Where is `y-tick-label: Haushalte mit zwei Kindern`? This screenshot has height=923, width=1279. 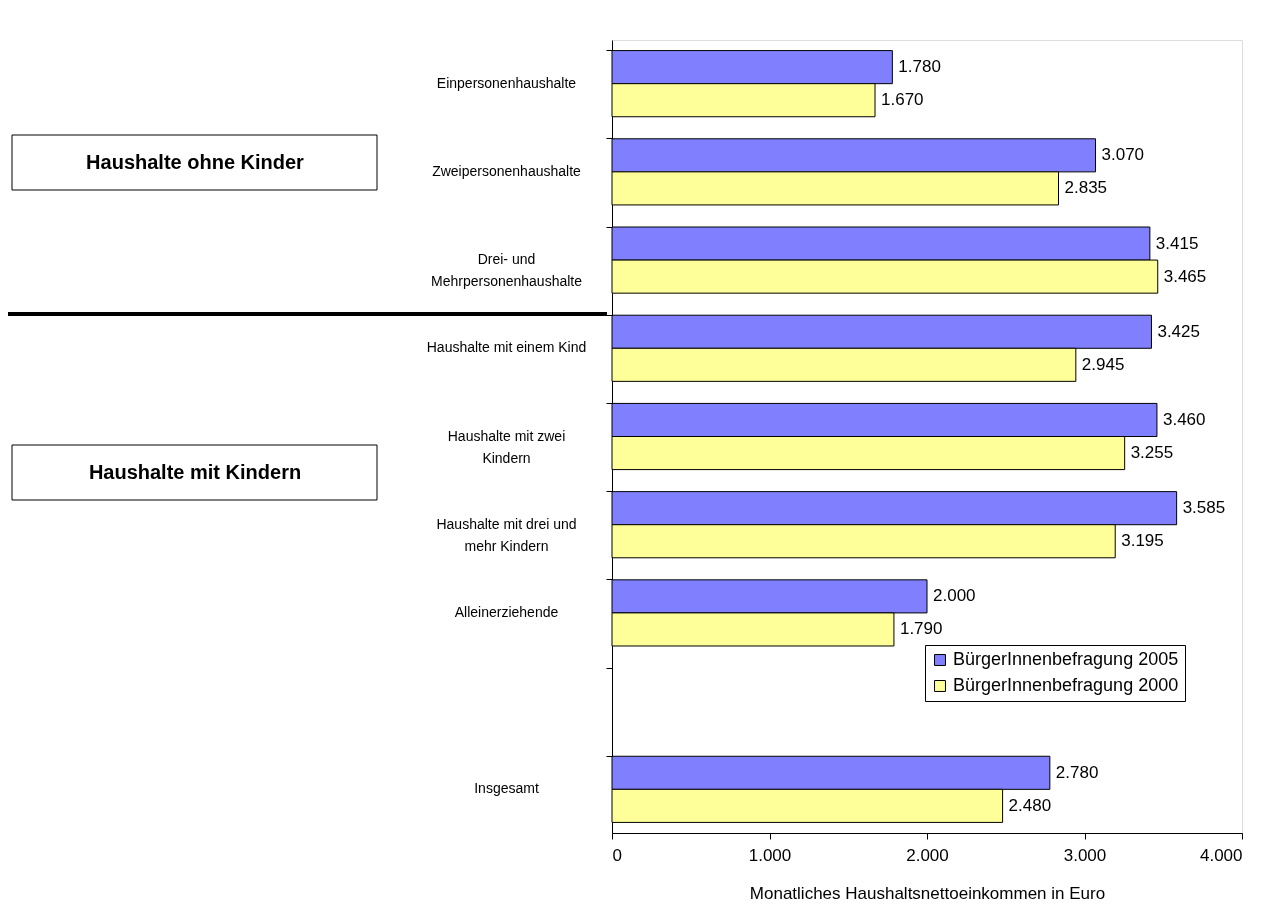 y-tick-label: Haushalte mit zwei Kindern is located at coordinates (506, 446).